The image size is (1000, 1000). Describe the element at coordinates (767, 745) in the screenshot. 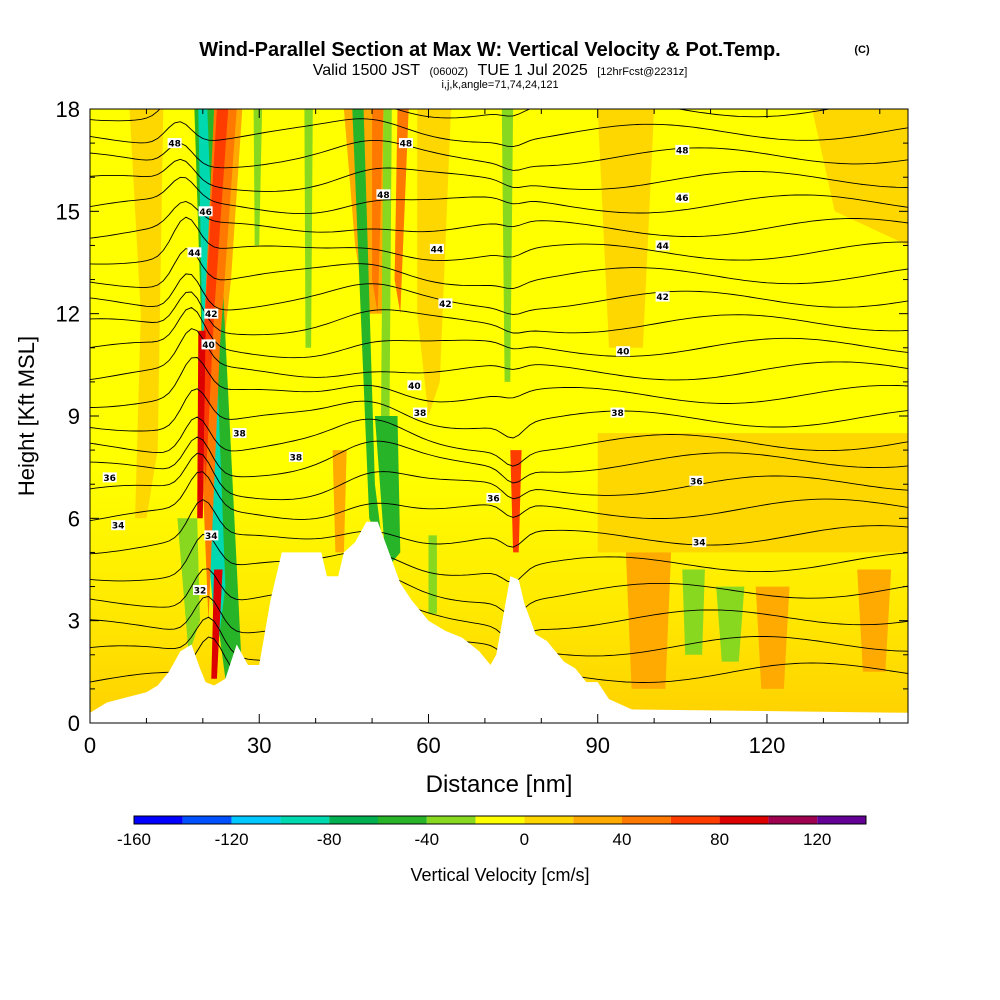

I see `x-tick-label: 120` at that location.